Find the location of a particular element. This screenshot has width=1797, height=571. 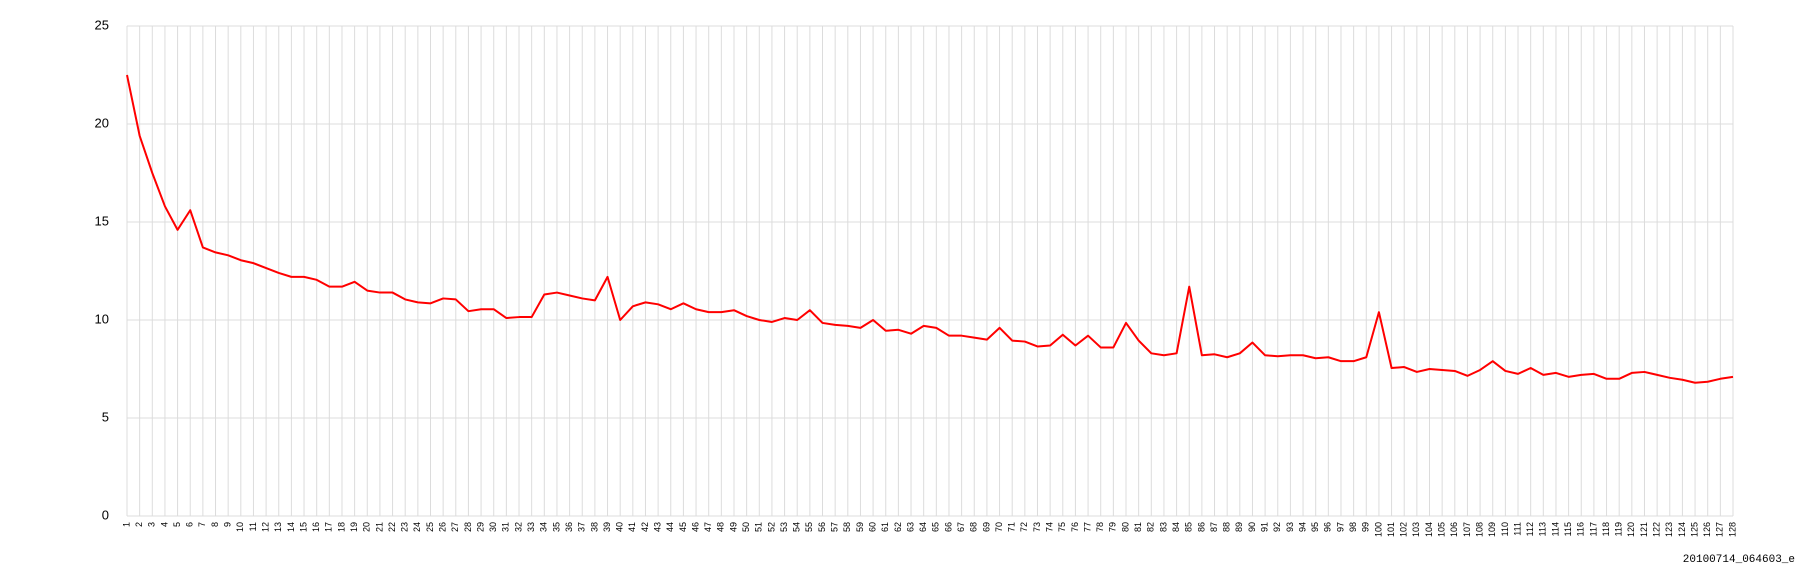

x-tick-label: 34 is located at coordinates (544, 527).